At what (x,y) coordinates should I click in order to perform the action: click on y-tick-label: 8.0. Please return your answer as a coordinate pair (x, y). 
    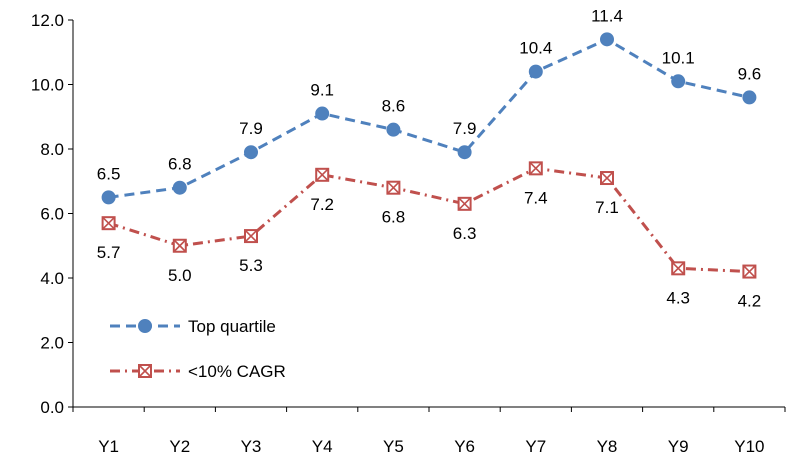
    Looking at the image, I should click on (52, 149).